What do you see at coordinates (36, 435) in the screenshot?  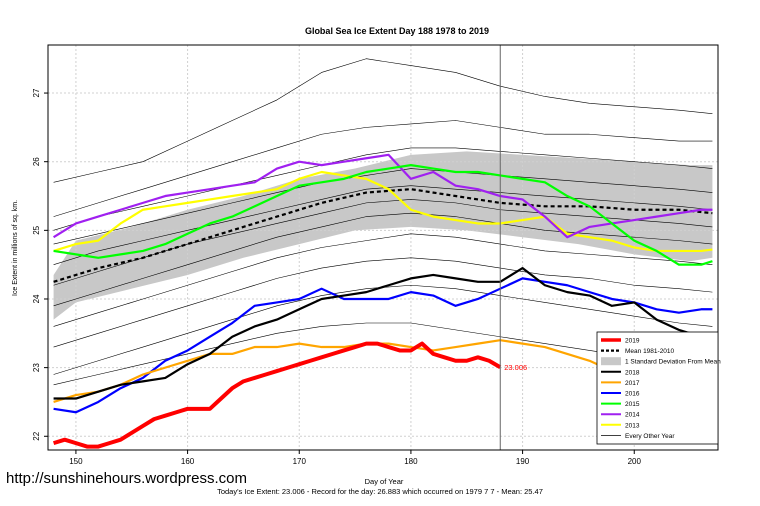 I see `y-tick-label-22: 22` at bounding box center [36, 435].